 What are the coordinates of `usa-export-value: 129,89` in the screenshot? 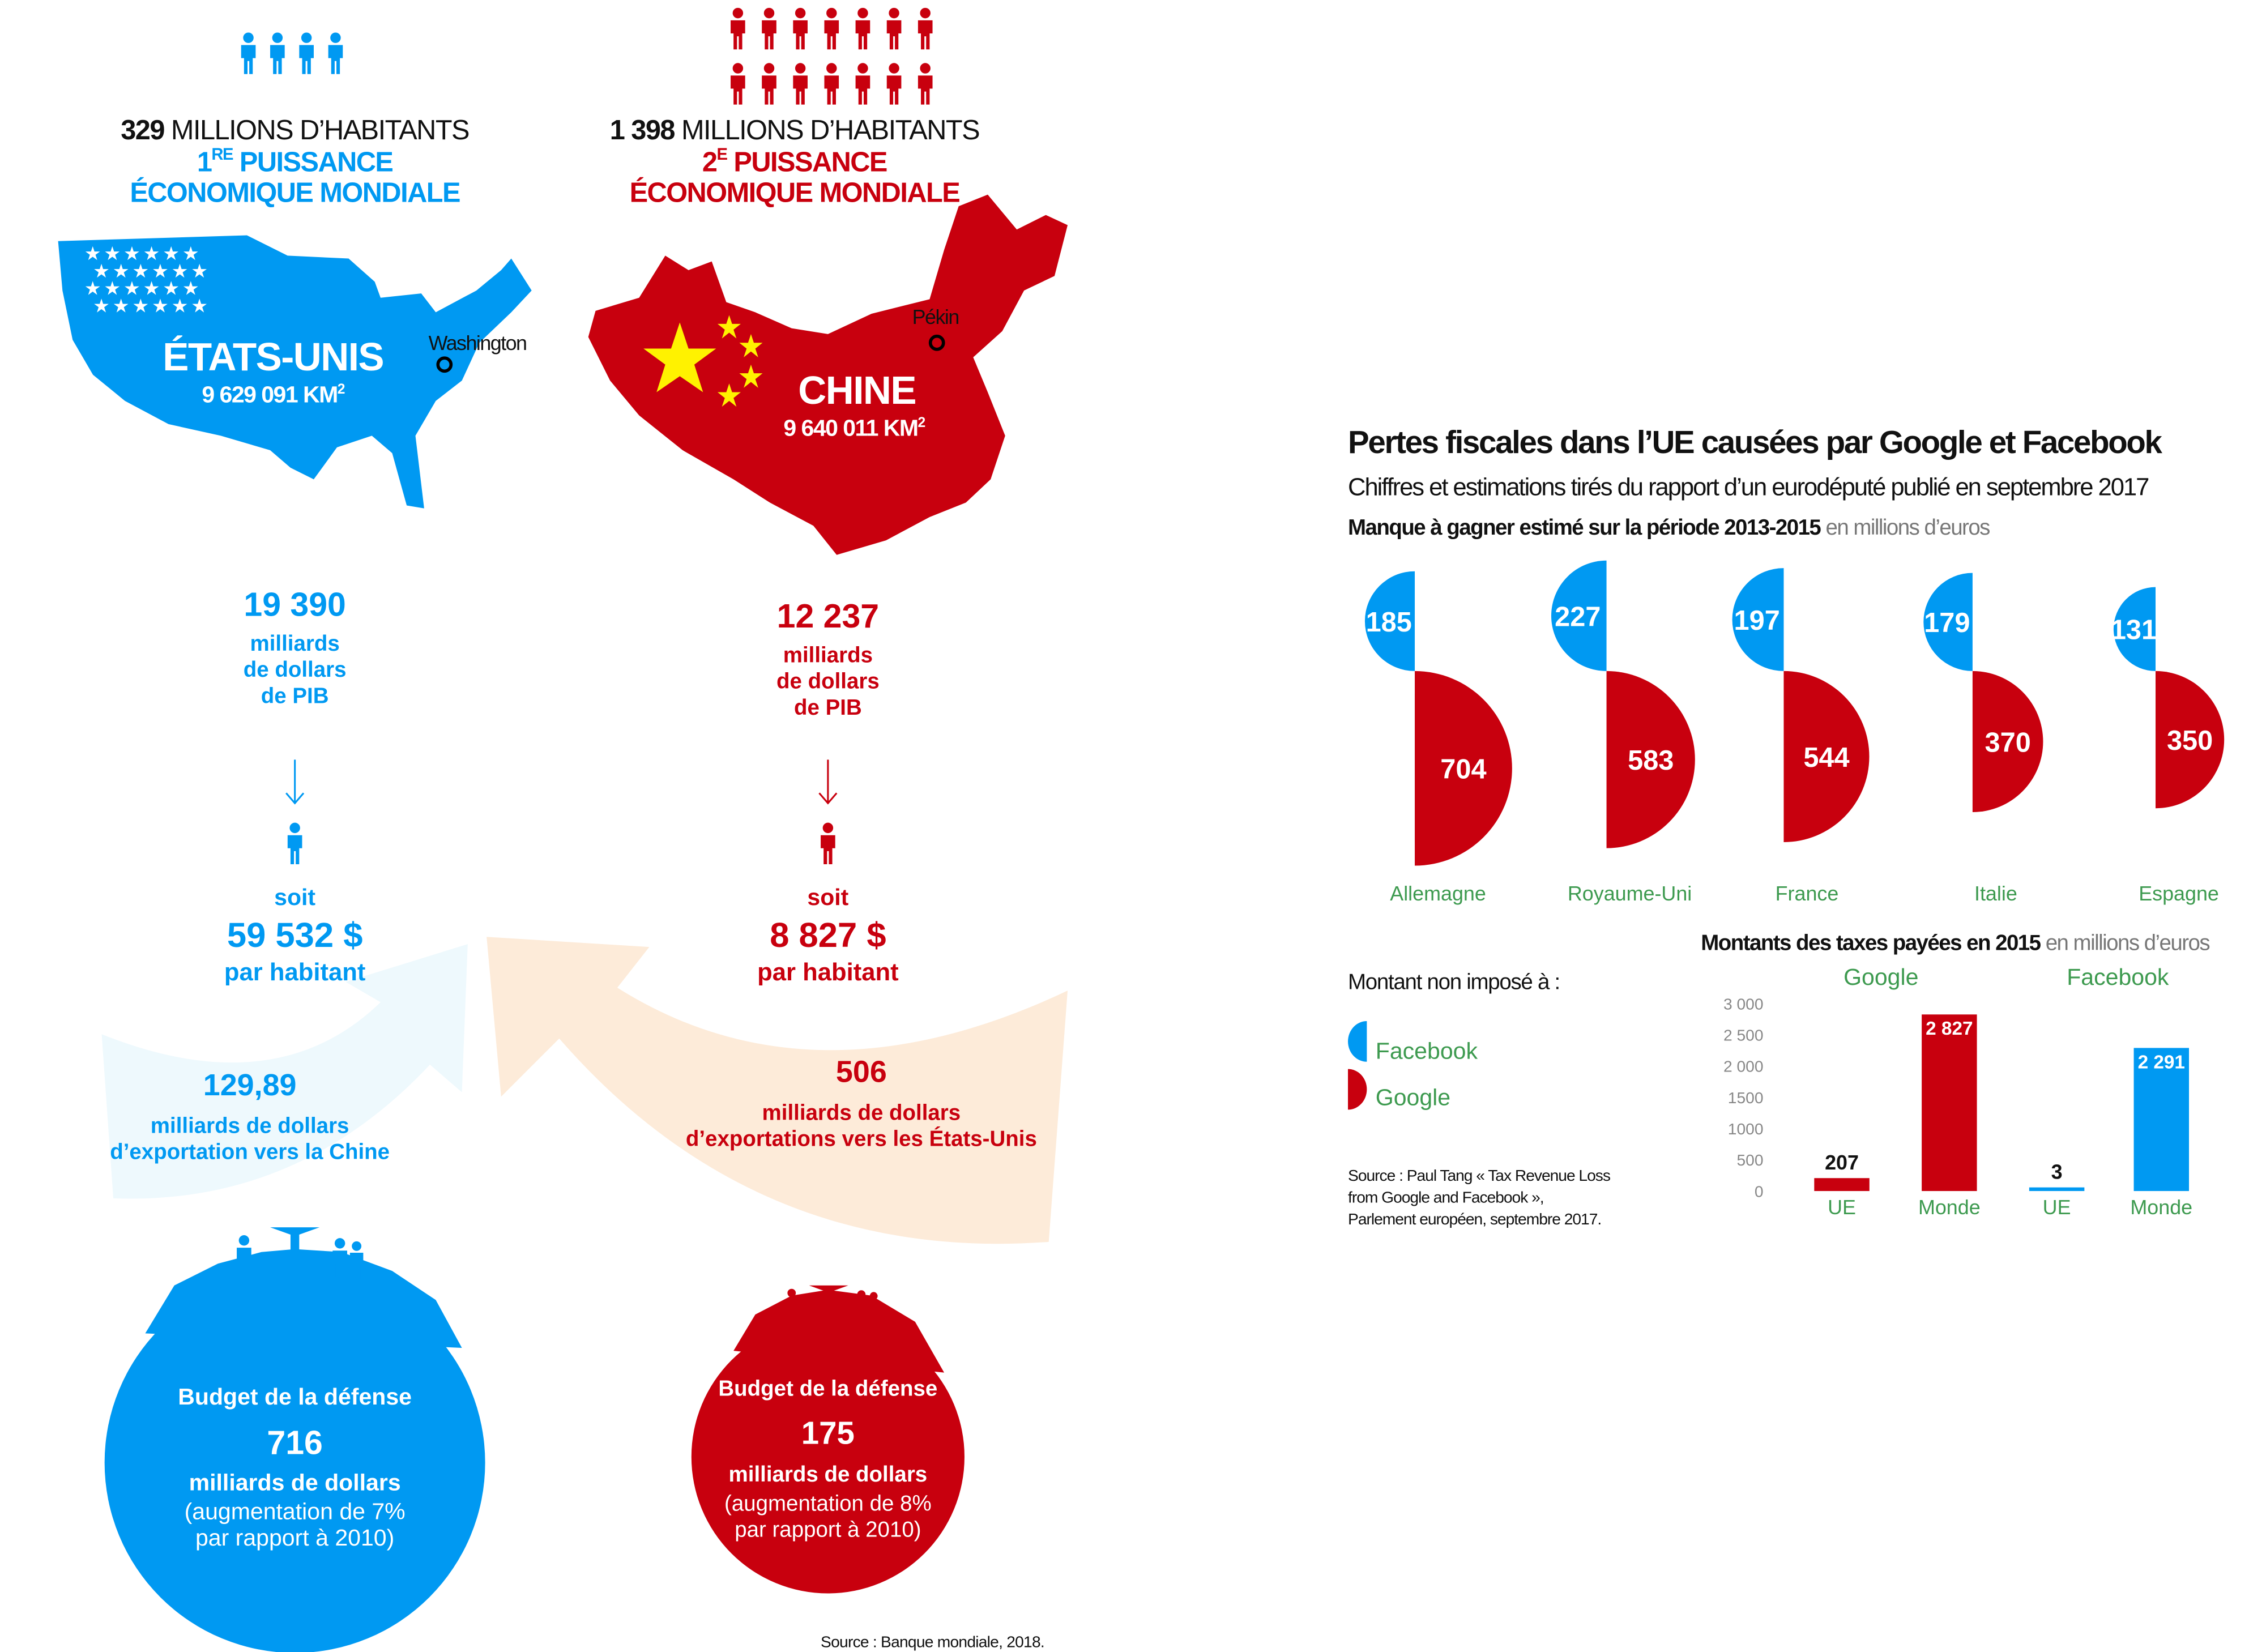 It's located at (250, 1086).